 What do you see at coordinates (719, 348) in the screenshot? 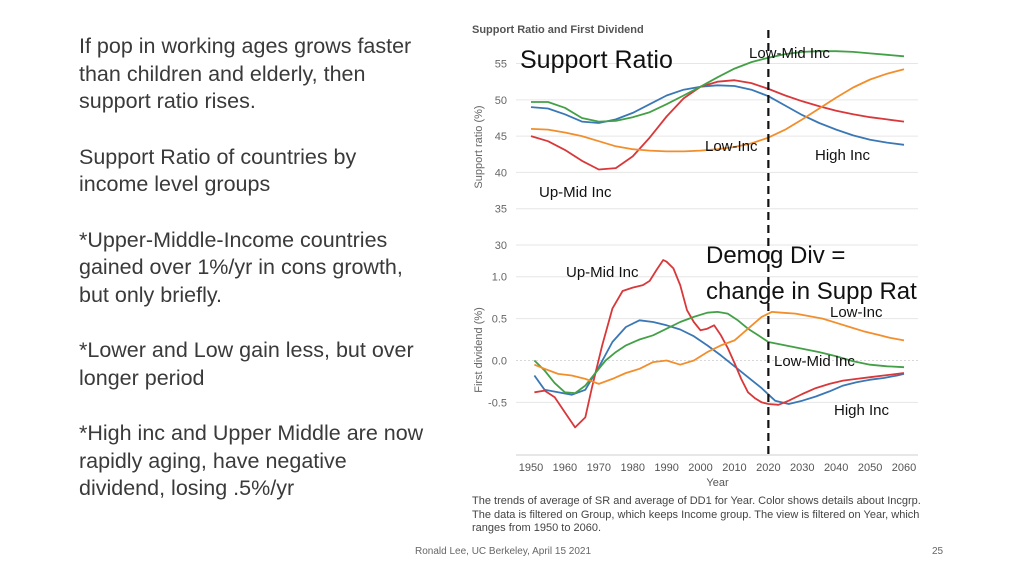
I see `series-line-first_dividend-low-inc` at bounding box center [719, 348].